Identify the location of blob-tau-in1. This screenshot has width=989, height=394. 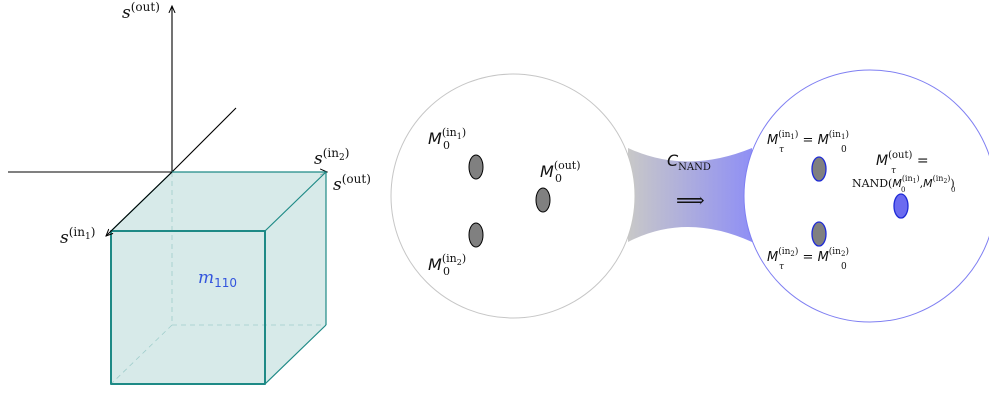
(819, 169).